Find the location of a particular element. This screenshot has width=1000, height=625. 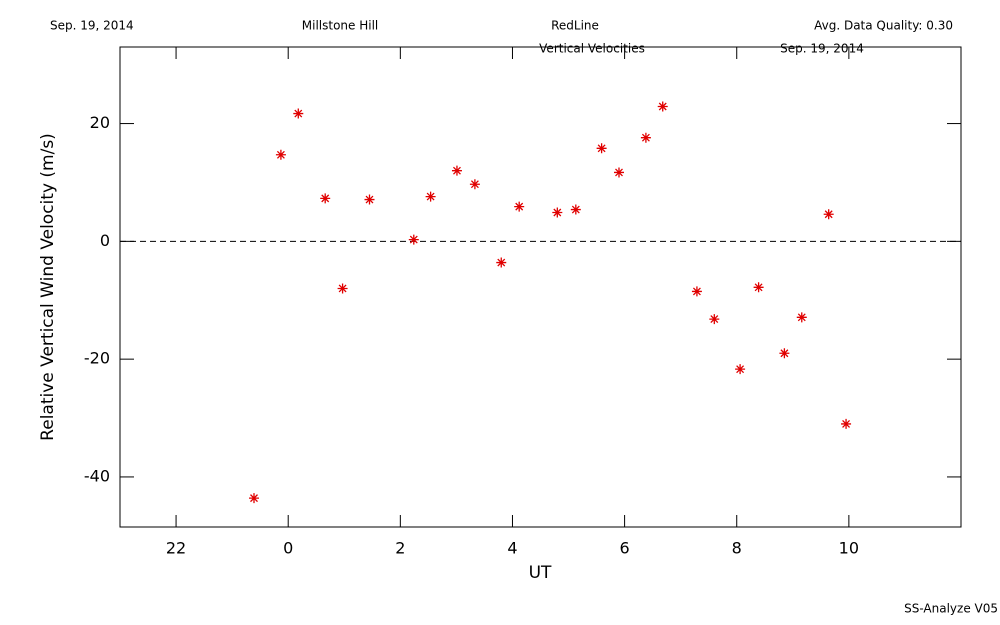

y-tick-label: -20 is located at coordinates (97, 358).